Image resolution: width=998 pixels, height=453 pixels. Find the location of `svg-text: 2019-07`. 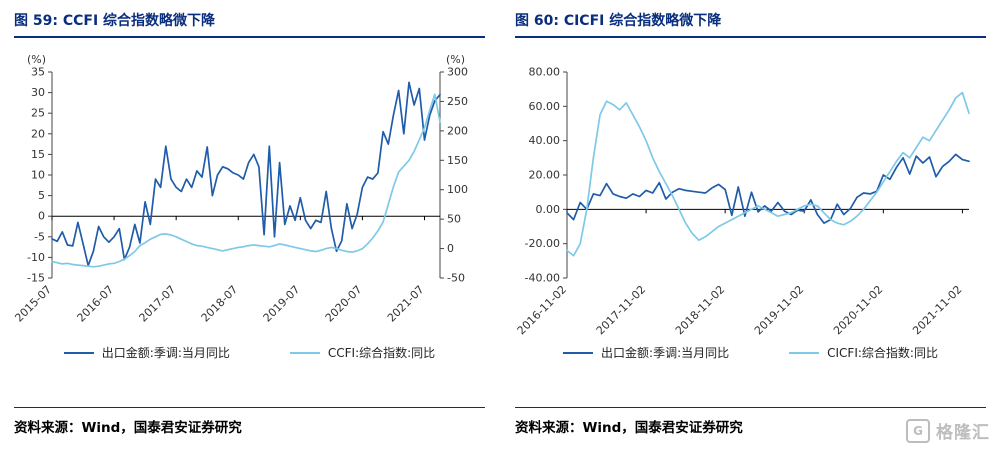

svg-text: 2019-07 is located at coordinates (282, 304).